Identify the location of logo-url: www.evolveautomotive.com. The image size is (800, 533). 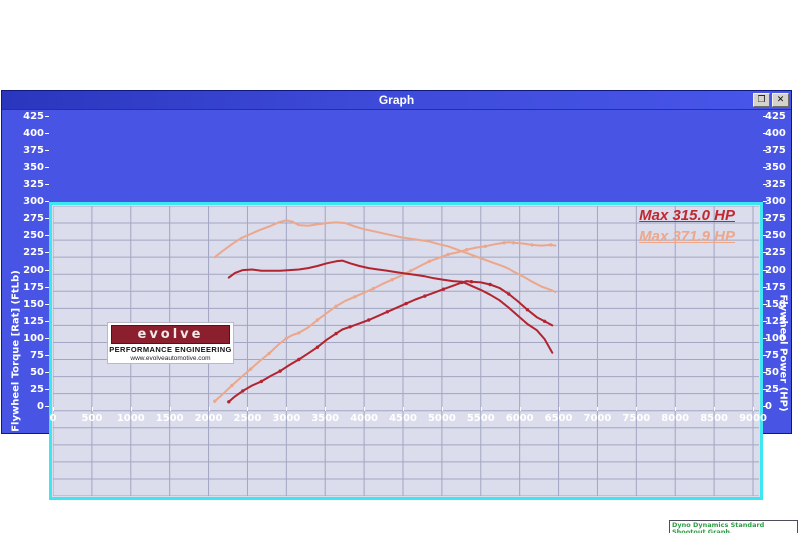
(170, 358).